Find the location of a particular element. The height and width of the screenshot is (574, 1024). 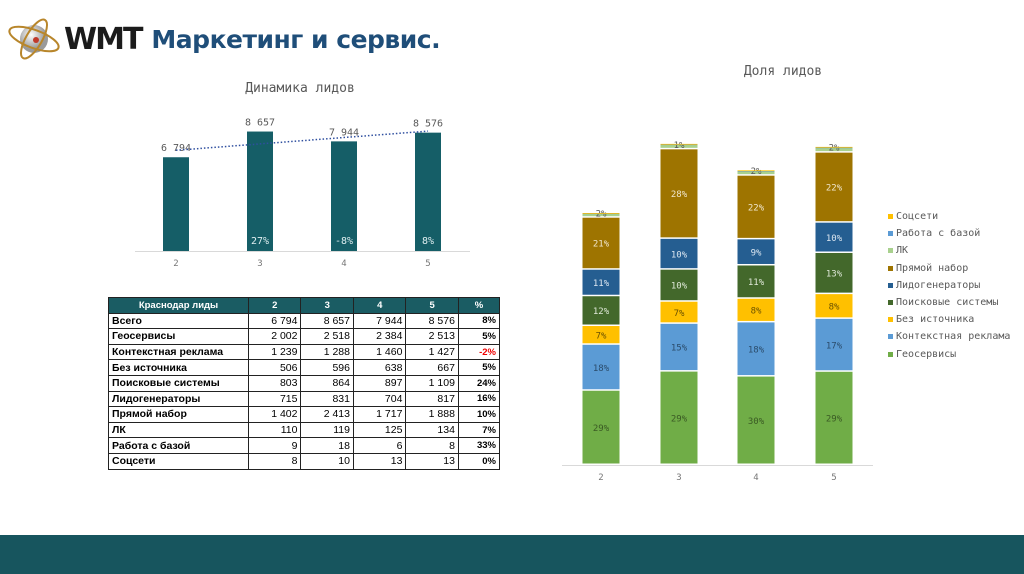

segment-label: 8% is located at coordinates (834, 307).